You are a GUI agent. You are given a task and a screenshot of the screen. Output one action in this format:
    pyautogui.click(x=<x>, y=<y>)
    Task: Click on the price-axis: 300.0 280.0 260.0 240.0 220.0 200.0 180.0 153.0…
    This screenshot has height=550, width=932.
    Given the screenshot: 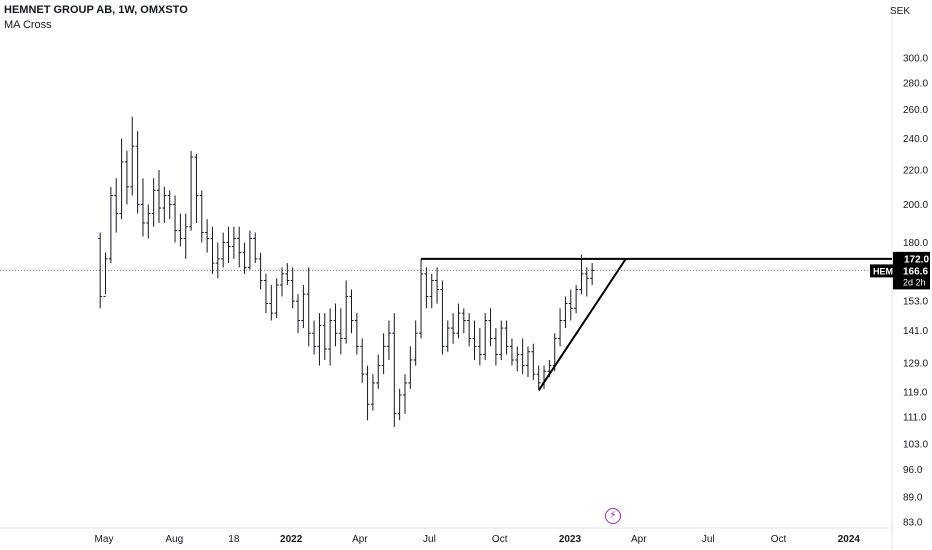 What is the action you would take?
    pyautogui.click(x=915, y=291)
    